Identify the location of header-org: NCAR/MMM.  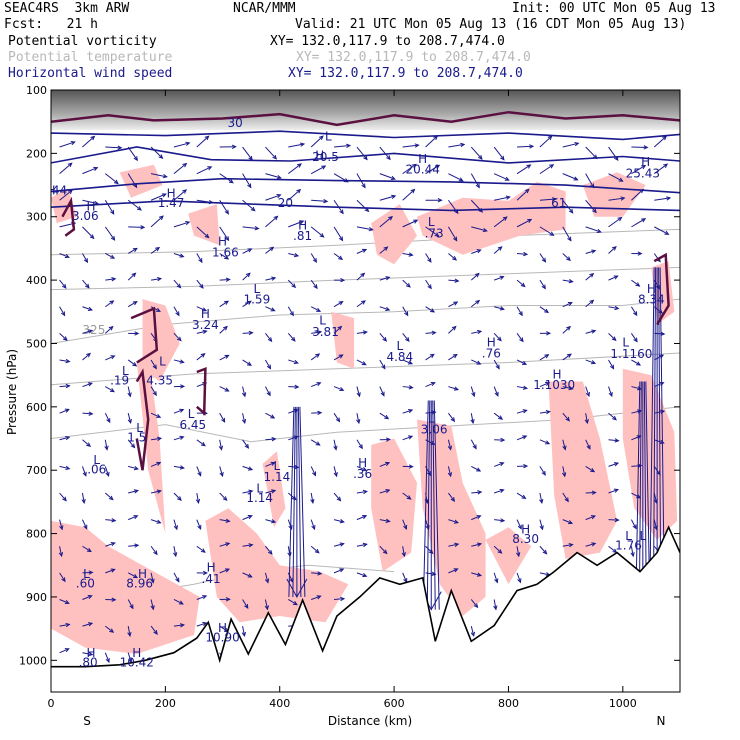
(264, 8).